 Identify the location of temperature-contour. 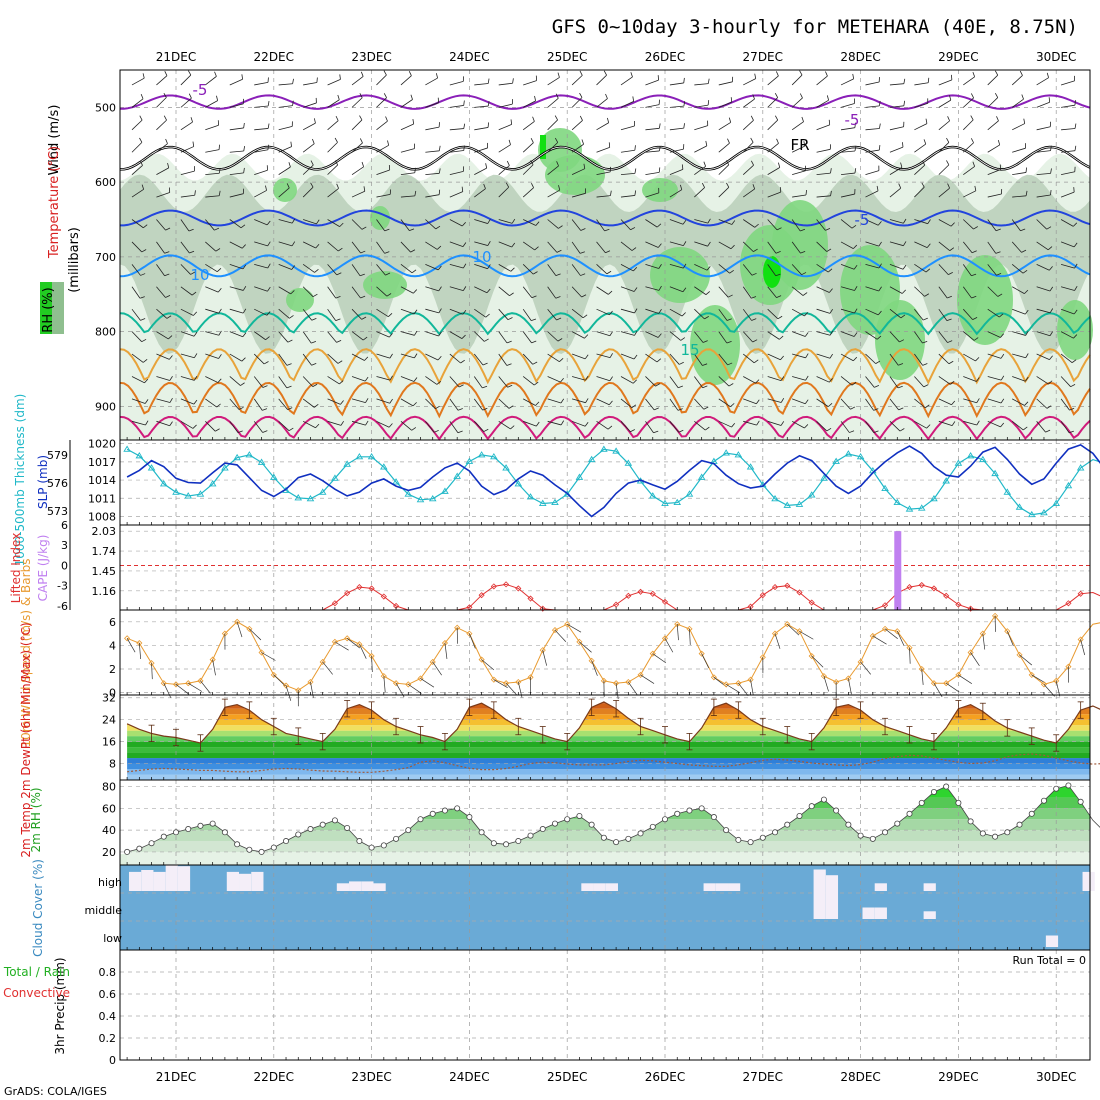
(605, 102).